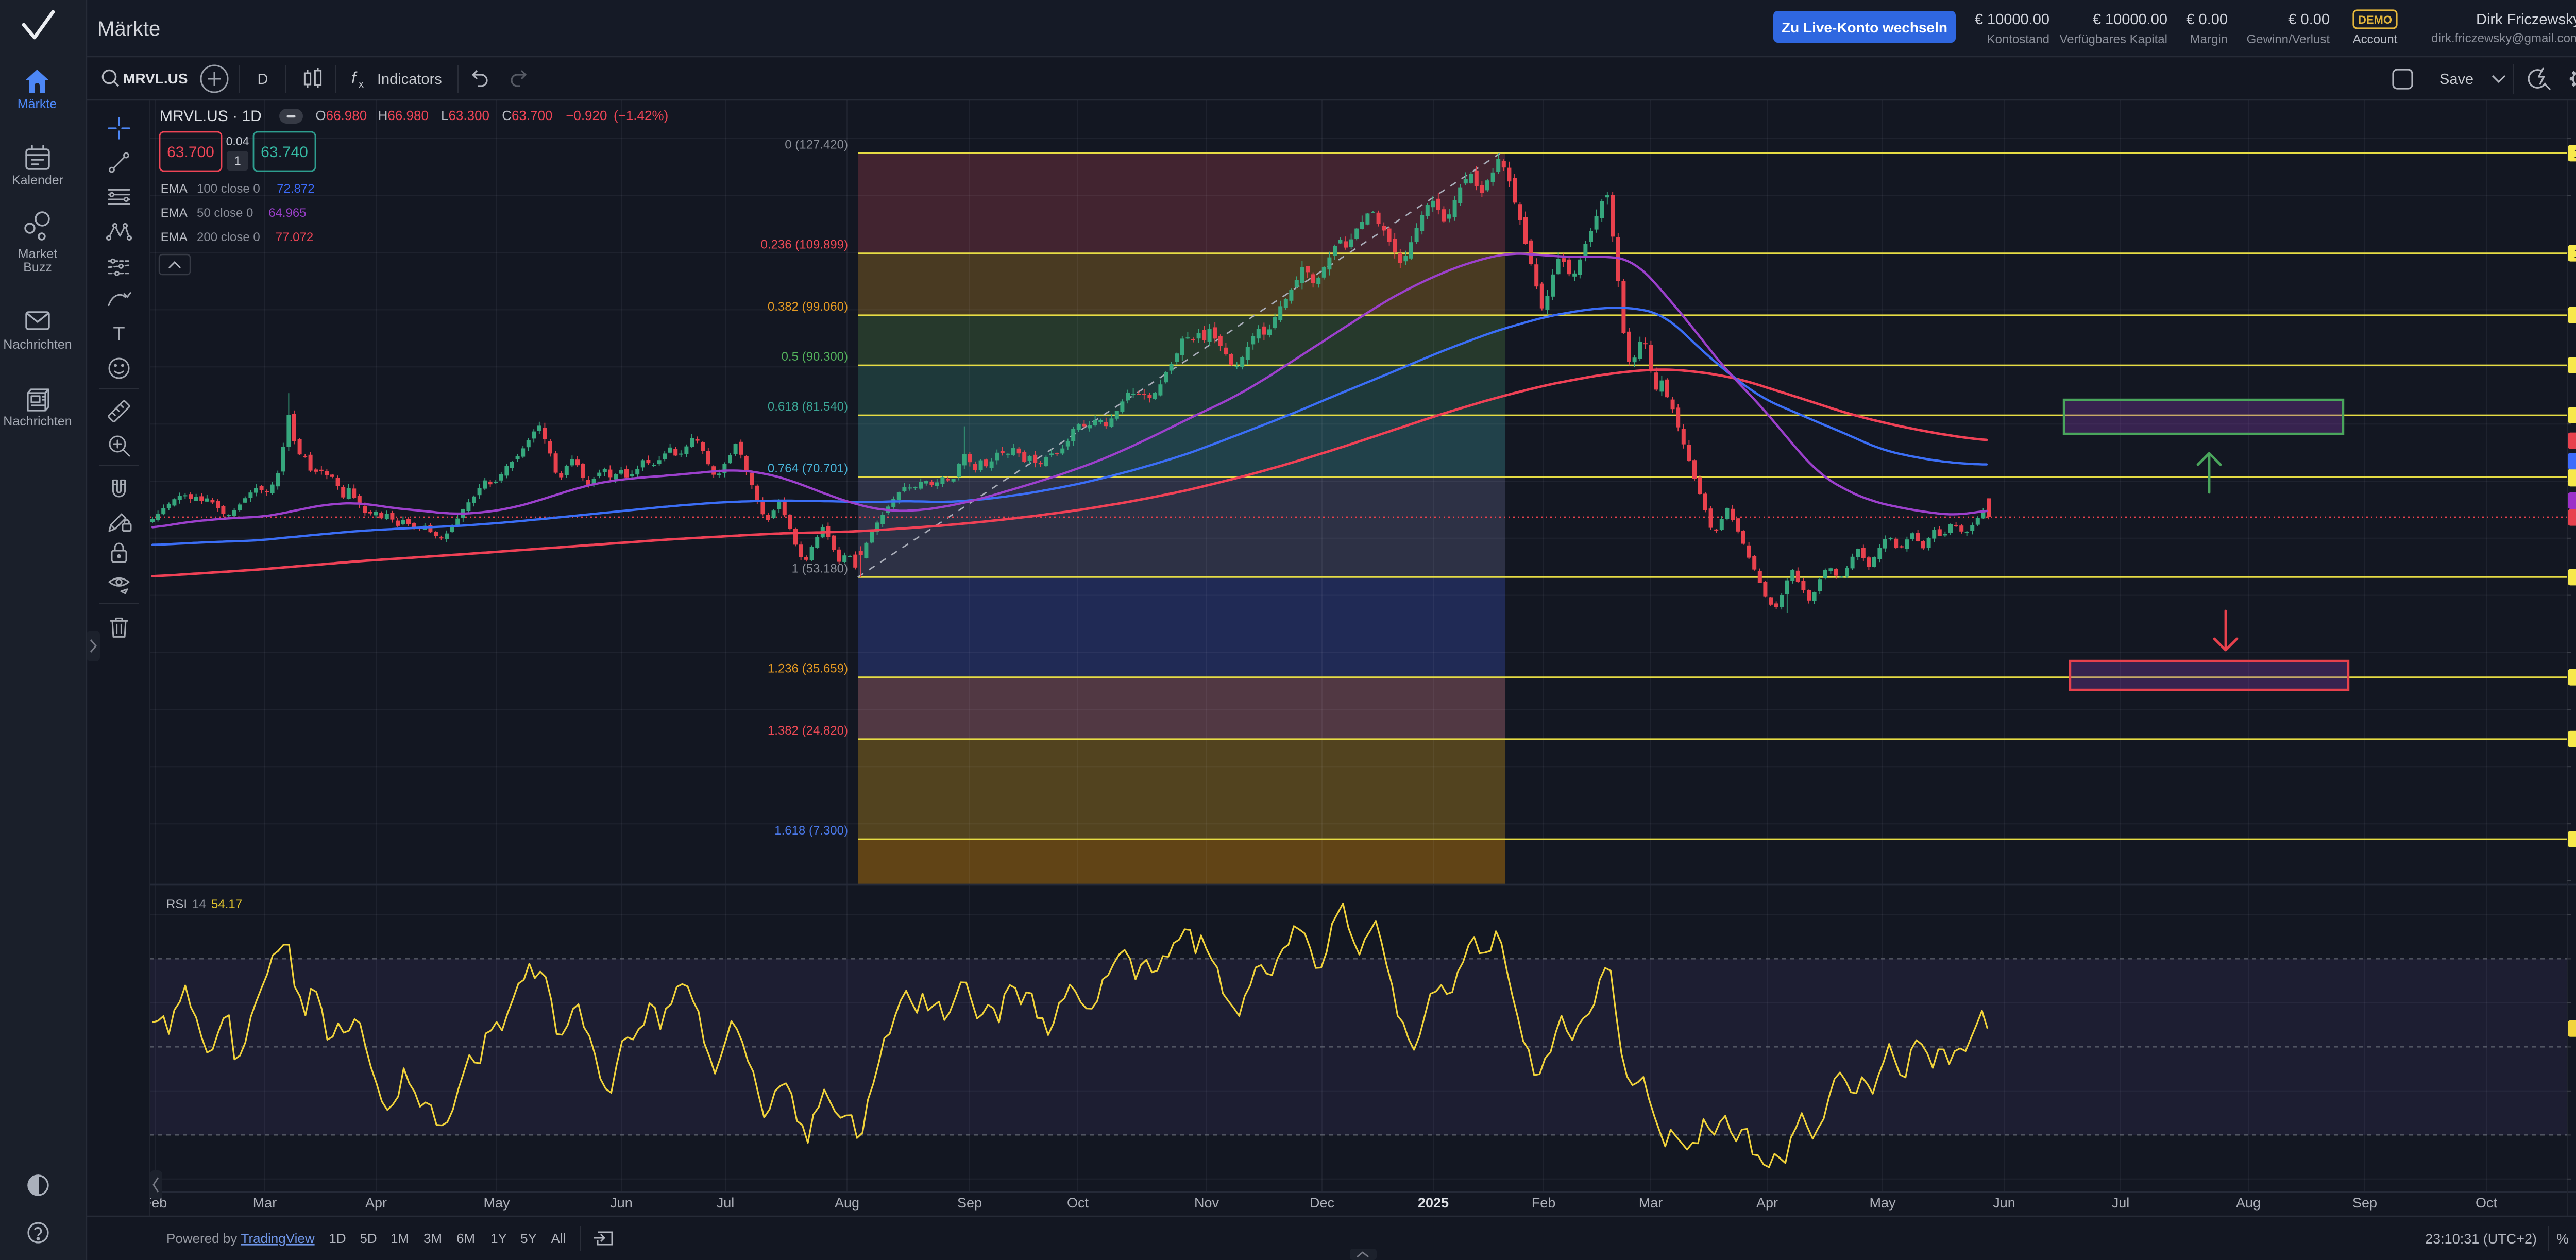 This screenshot has height=1260, width=2576. Describe the element at coordinates (263, 79) in the screenshot. I see `svg-text: D` at that location.